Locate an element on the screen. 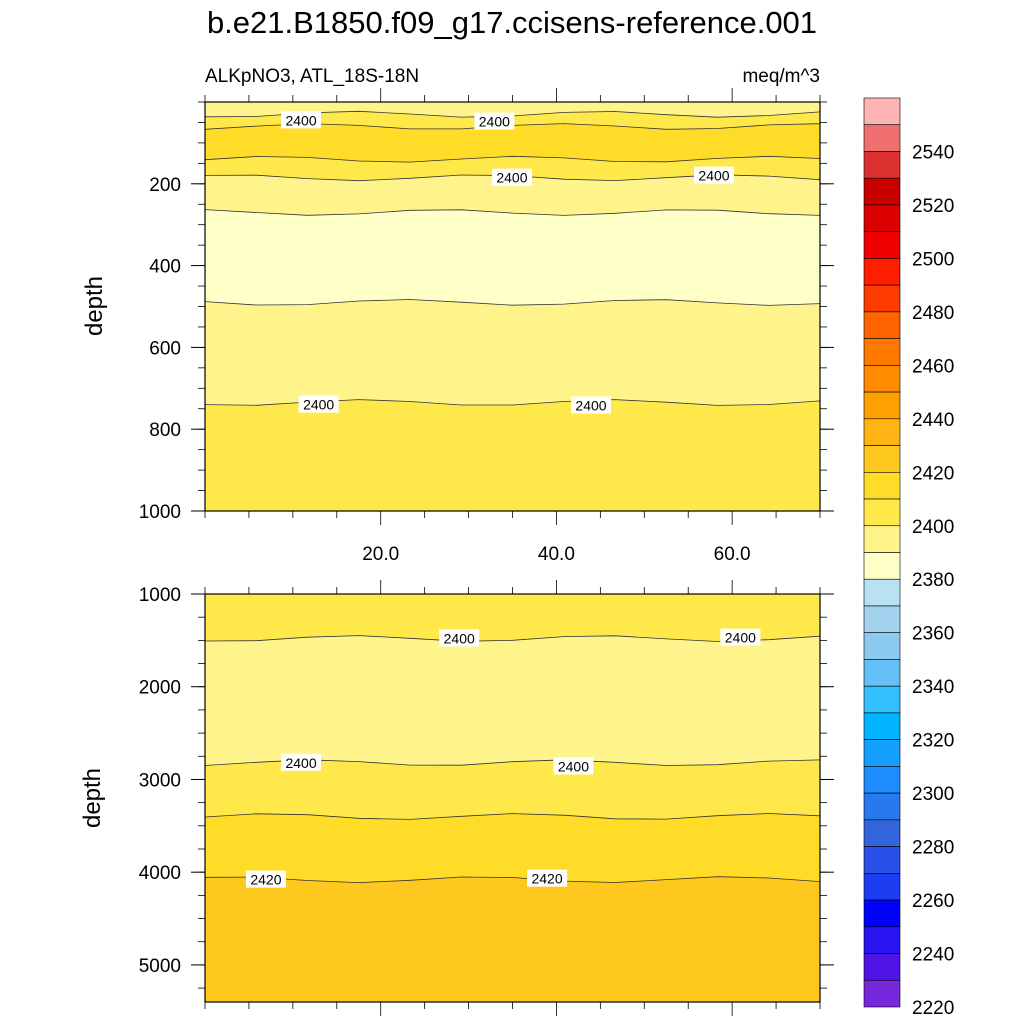 The image size is (1024, 1024). colorbar-label: 2220 is located at coordinates (933, 1008).